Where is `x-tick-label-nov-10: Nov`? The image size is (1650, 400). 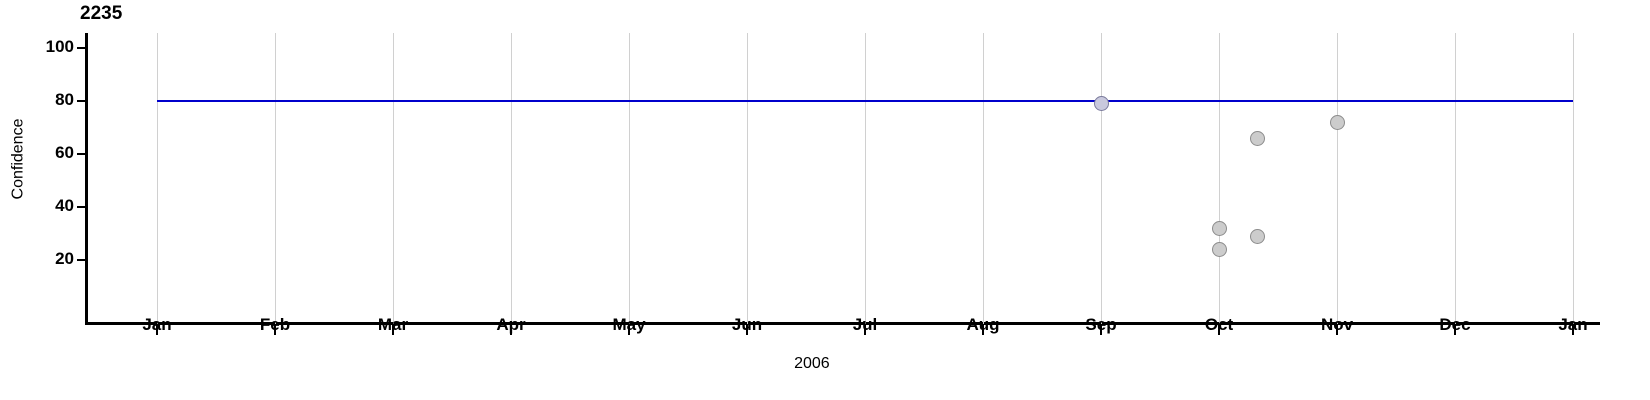 x-tick-label-nov-10: Nov is located at coordinates (1337, 324).